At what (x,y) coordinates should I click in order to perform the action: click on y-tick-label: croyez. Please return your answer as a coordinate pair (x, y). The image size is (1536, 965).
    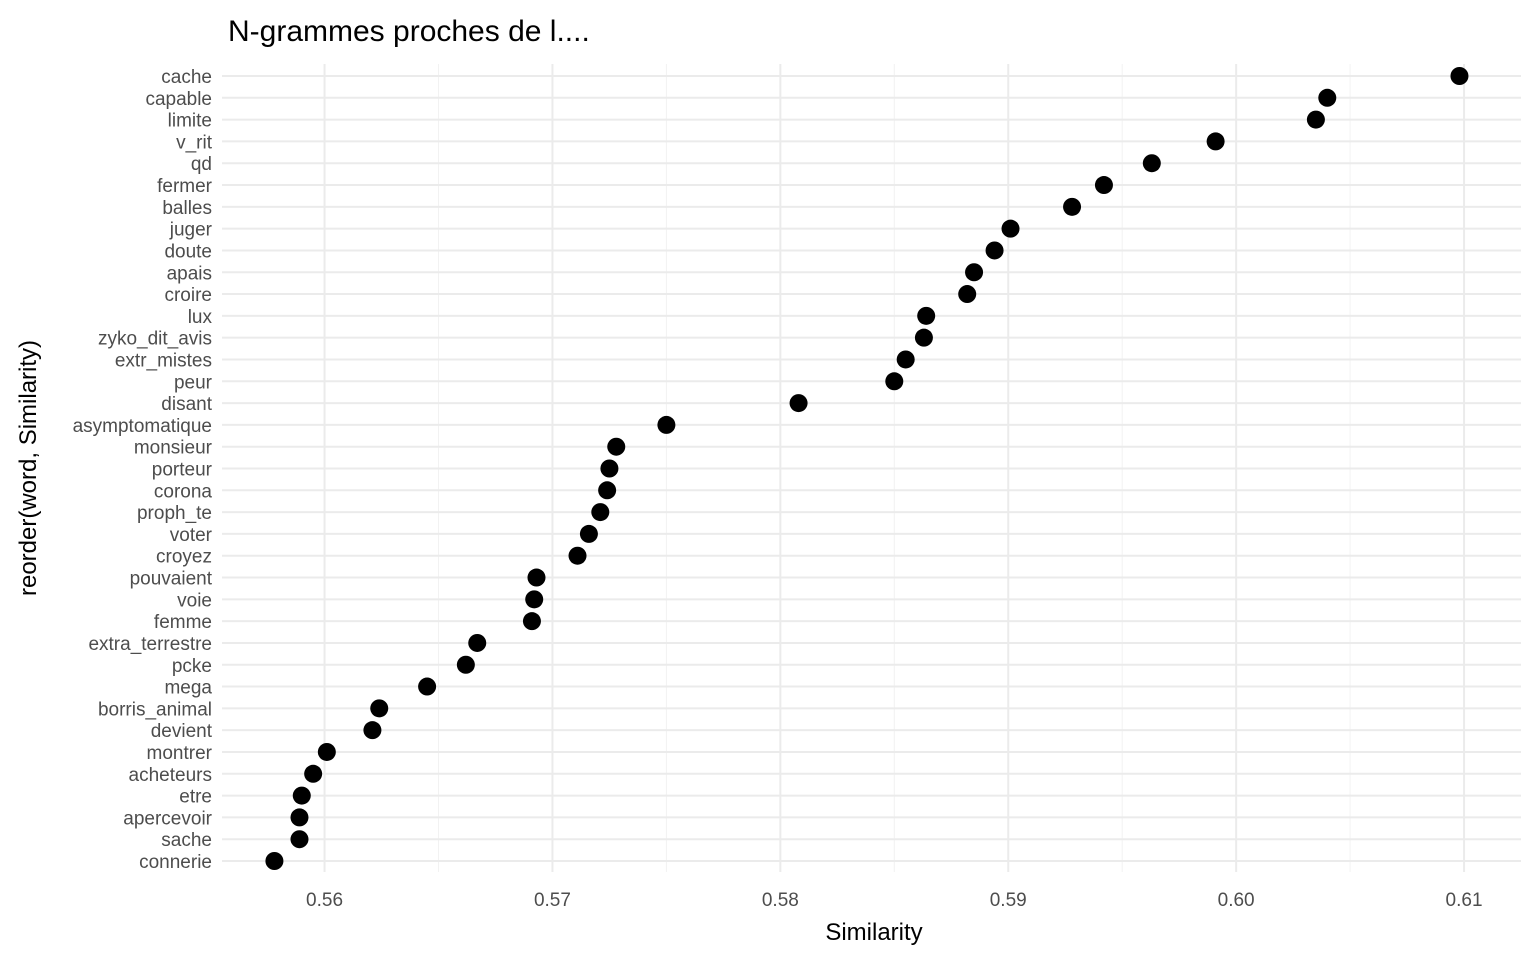
    Looking at the image, I should click on (184, 557).